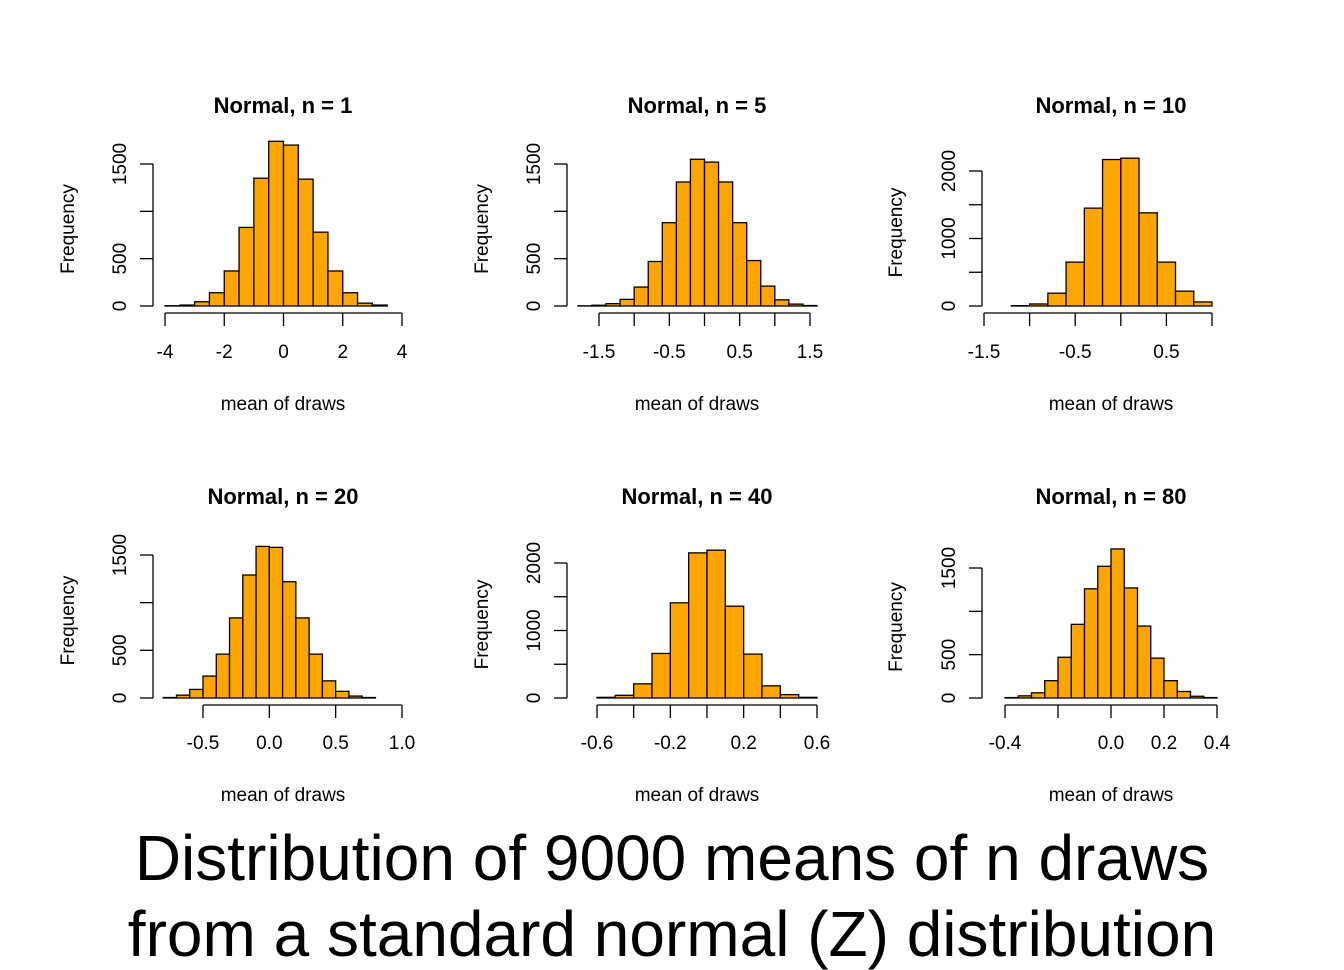 The width and height of the screenshot is (1344, 970). What do you see at coordinates (672, 858) in the screenshot?
I see `figure-title-line-1: Distribution of 9000 means of n draws` at bounding box center [672, 858].